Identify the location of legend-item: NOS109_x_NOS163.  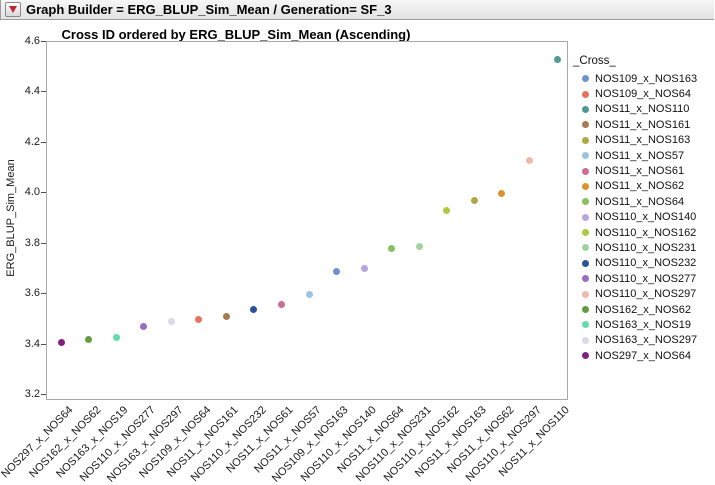
(643, 78).